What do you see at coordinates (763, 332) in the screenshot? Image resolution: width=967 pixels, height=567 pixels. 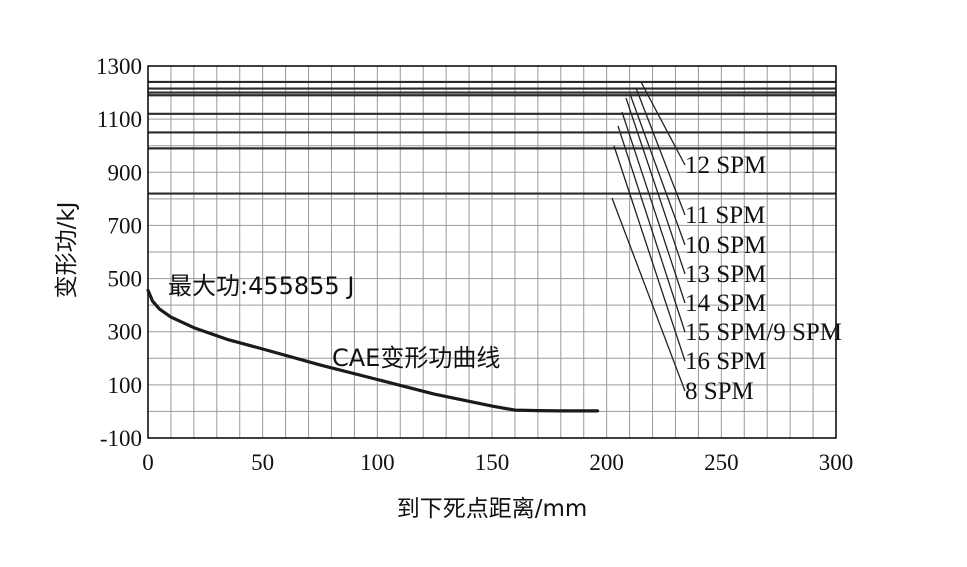 I see `spm-label: 15 SPM/9 SPM` at bounding box center [763, 332].